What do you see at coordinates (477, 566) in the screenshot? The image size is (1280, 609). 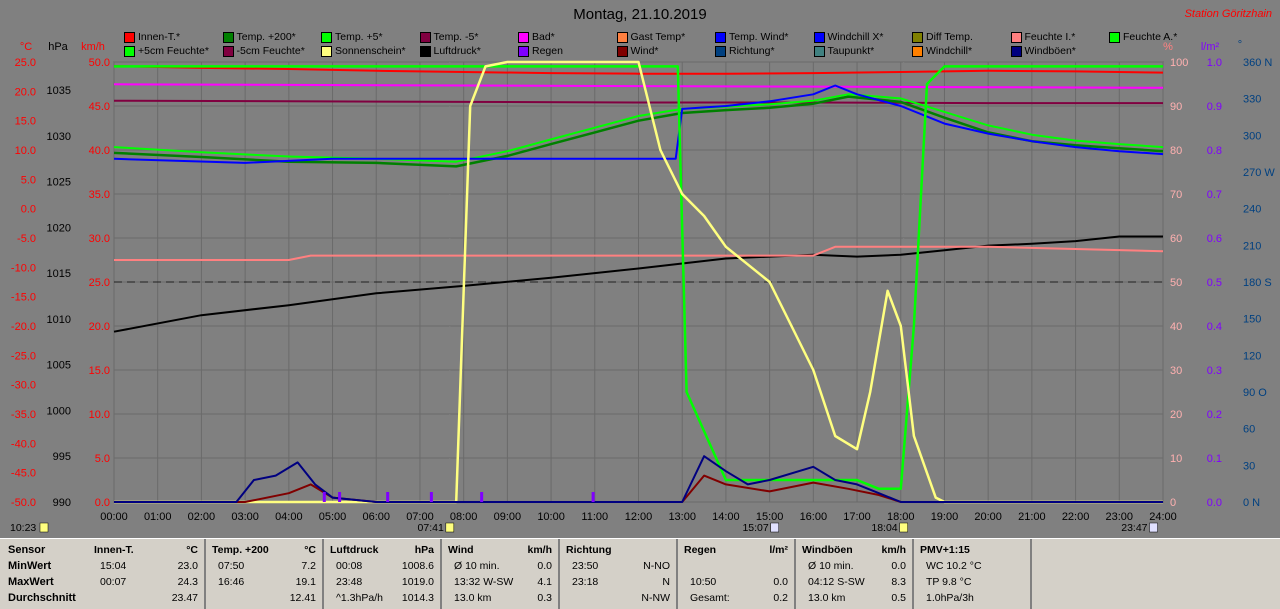 I see `stats-time: Ø 10 min.` at bounding box center [477, 566].